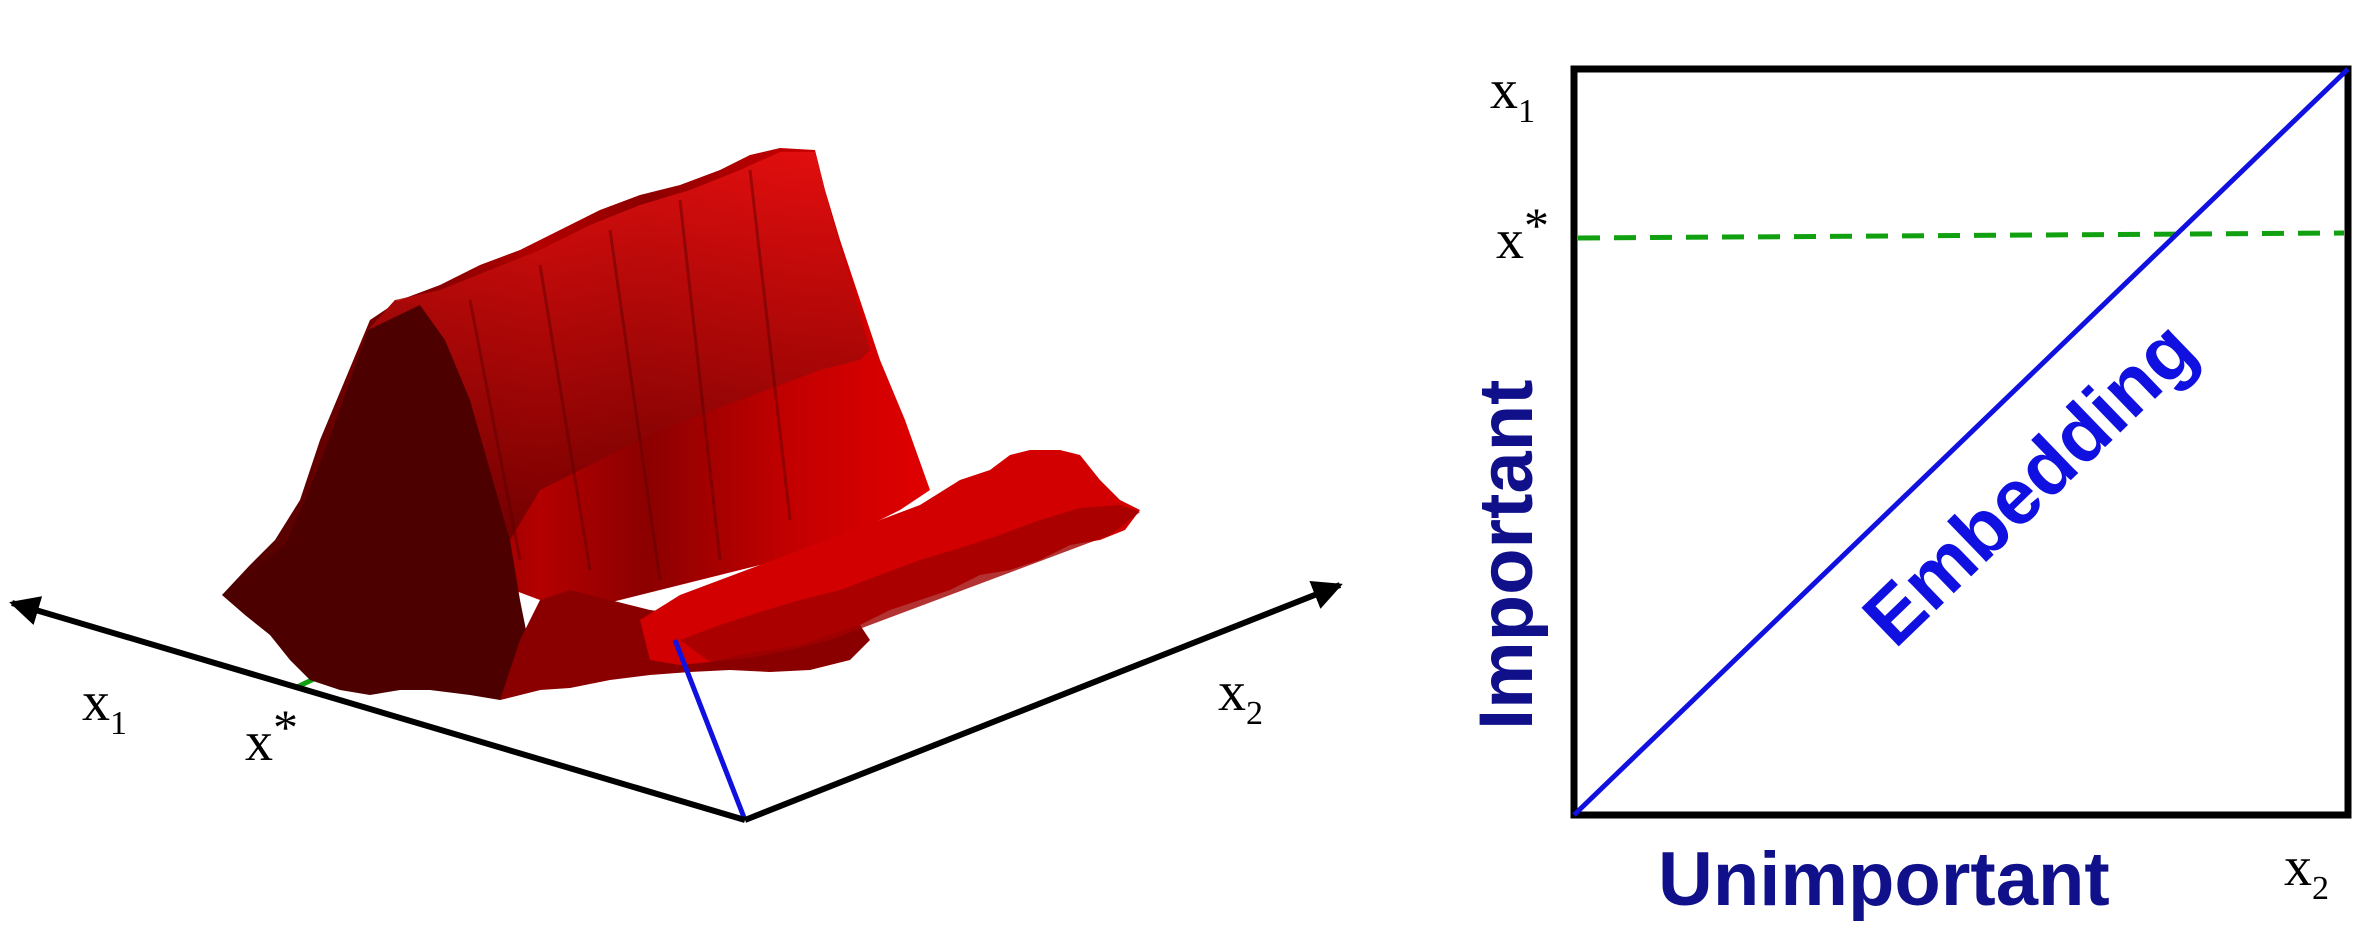 This screenshot has width=2355, height=934. I want to click on left-xstar-label: x*, so click(271, 736).